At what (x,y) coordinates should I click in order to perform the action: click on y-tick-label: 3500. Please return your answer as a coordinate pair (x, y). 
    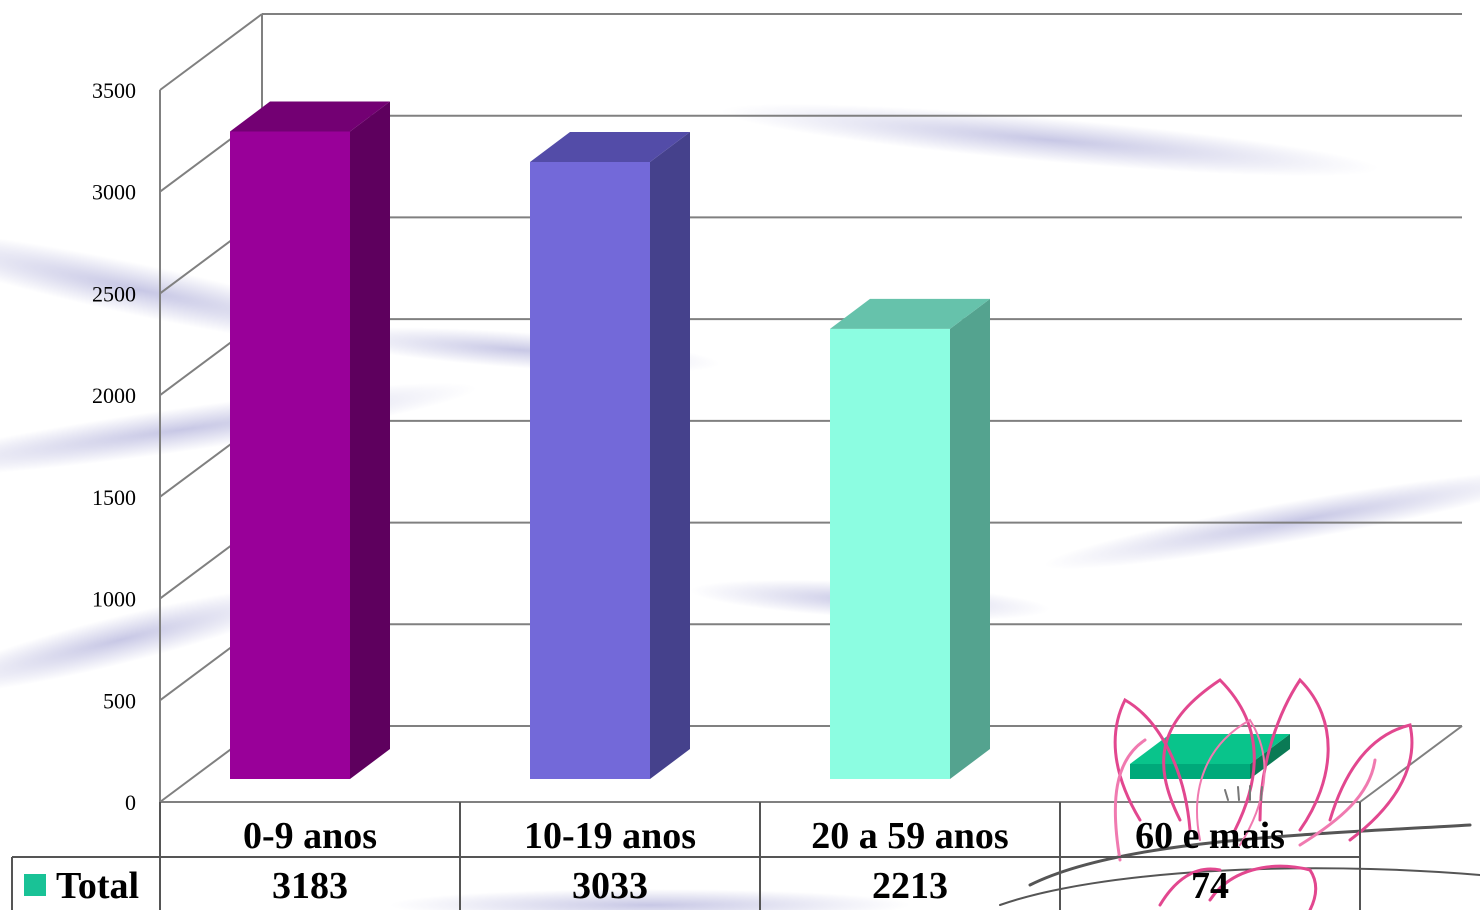
    Looking at the image, I should click on (114, 90).